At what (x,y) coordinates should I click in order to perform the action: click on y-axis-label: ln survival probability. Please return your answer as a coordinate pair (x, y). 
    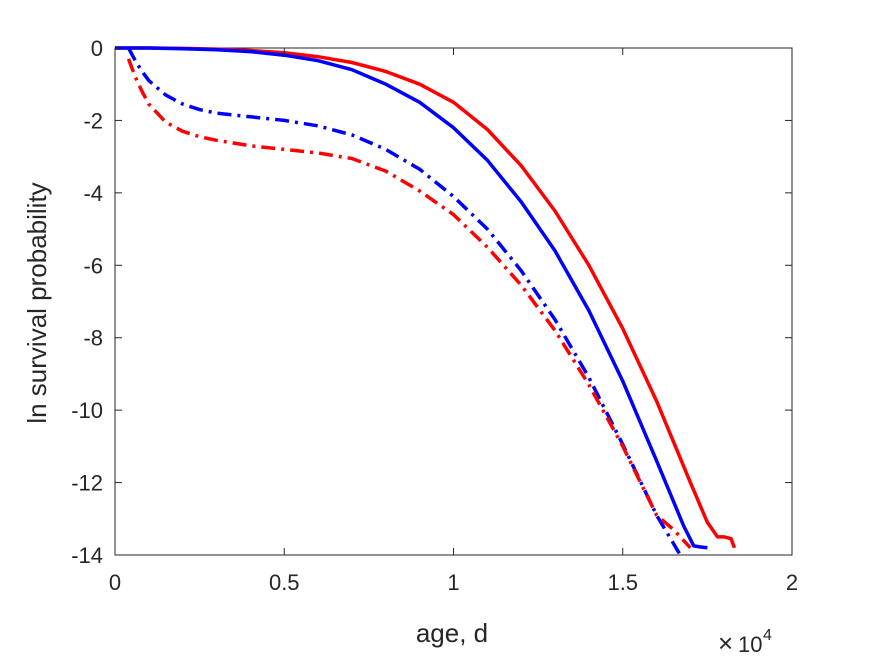
    Looking at the image, I should click on (37, 302).